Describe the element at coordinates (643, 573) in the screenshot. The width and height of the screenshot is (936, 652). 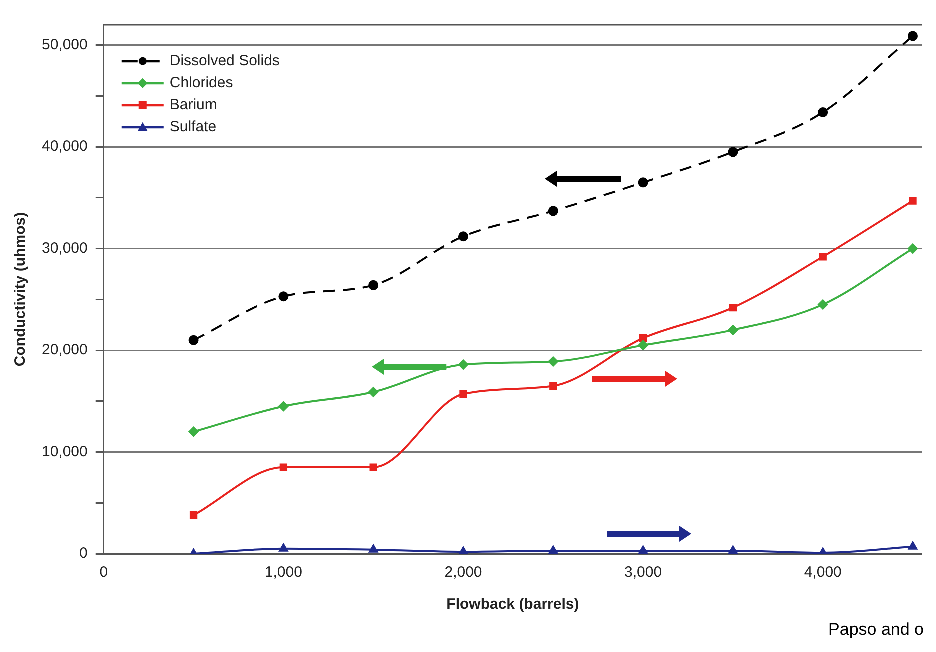
I see `x-tick-label: 3,000` at that location.